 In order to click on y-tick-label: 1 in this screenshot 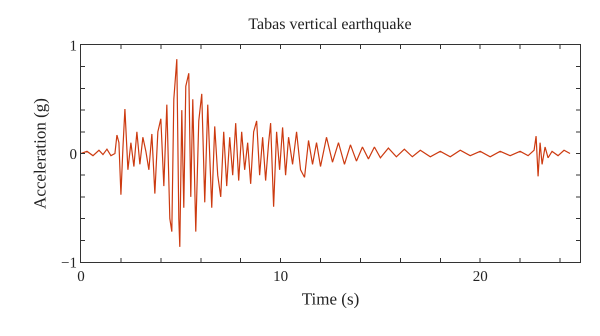, I will do `click(73, 46)`.